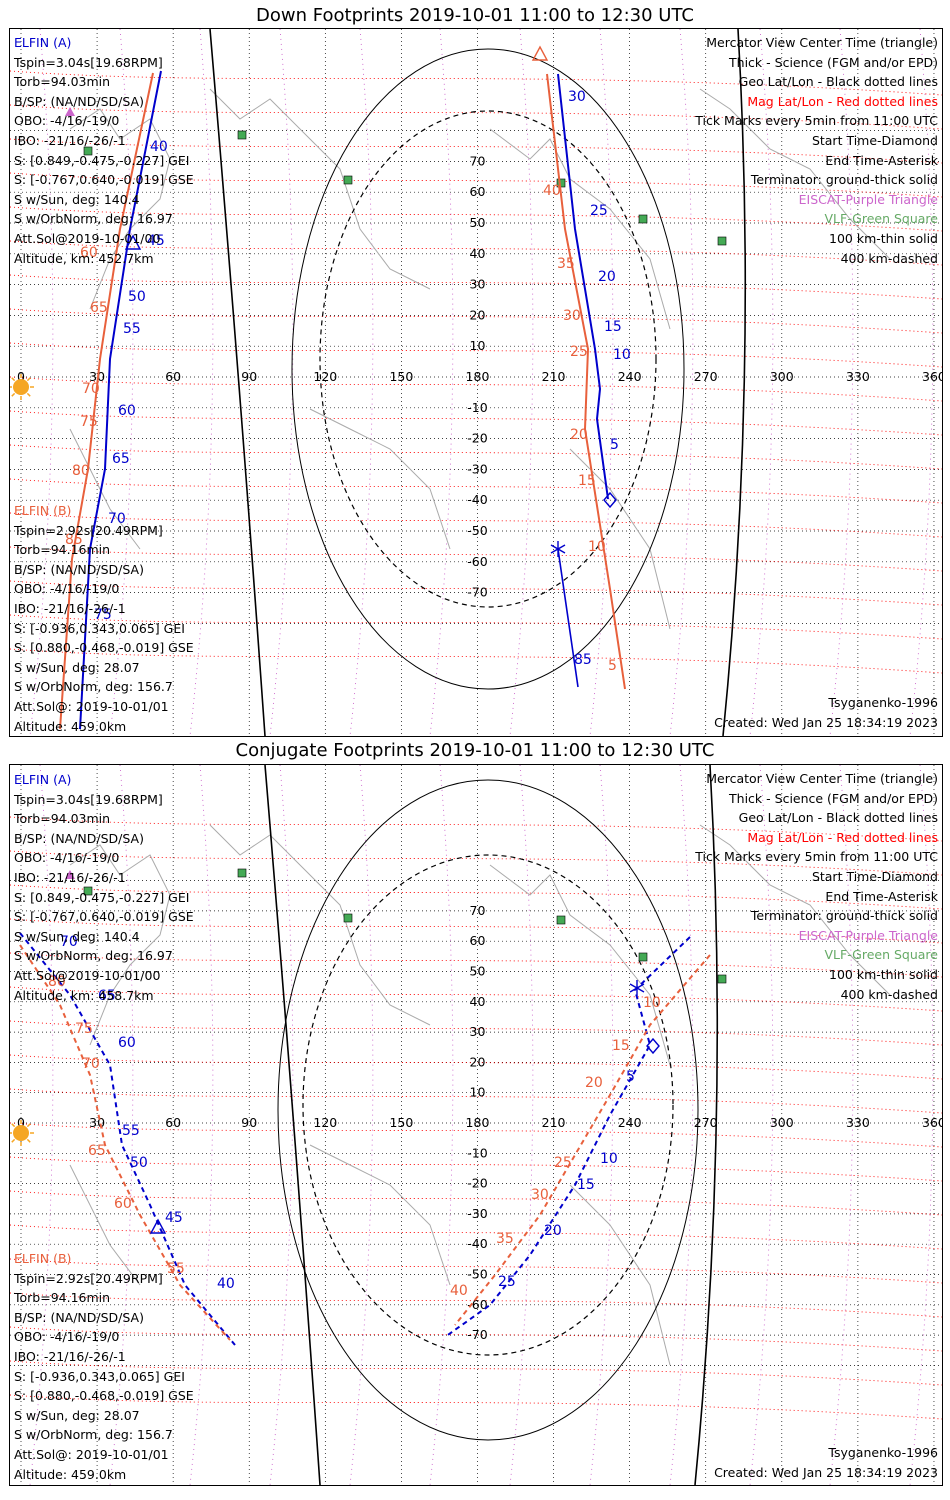  I want to click on lat-tick-label: -70, so click(477, 1334).